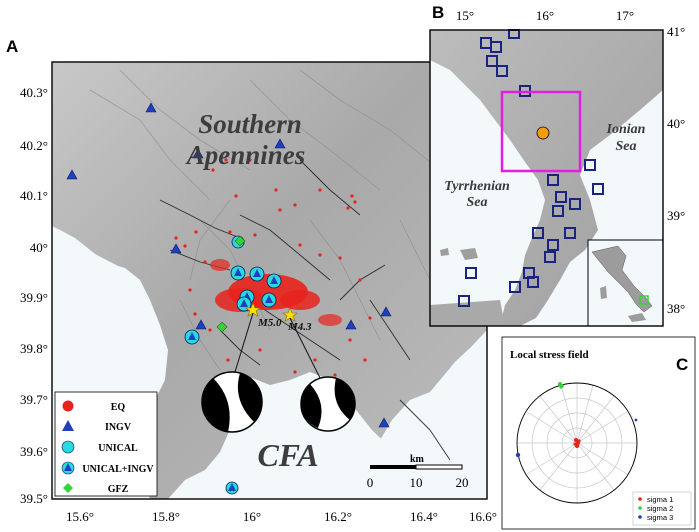 This screenshot has height=532, width=699. What do you see at coordinates (34, 399) in the screenshot?
I see `lat-tick: 39.7°` at bounding box center [34, 399].